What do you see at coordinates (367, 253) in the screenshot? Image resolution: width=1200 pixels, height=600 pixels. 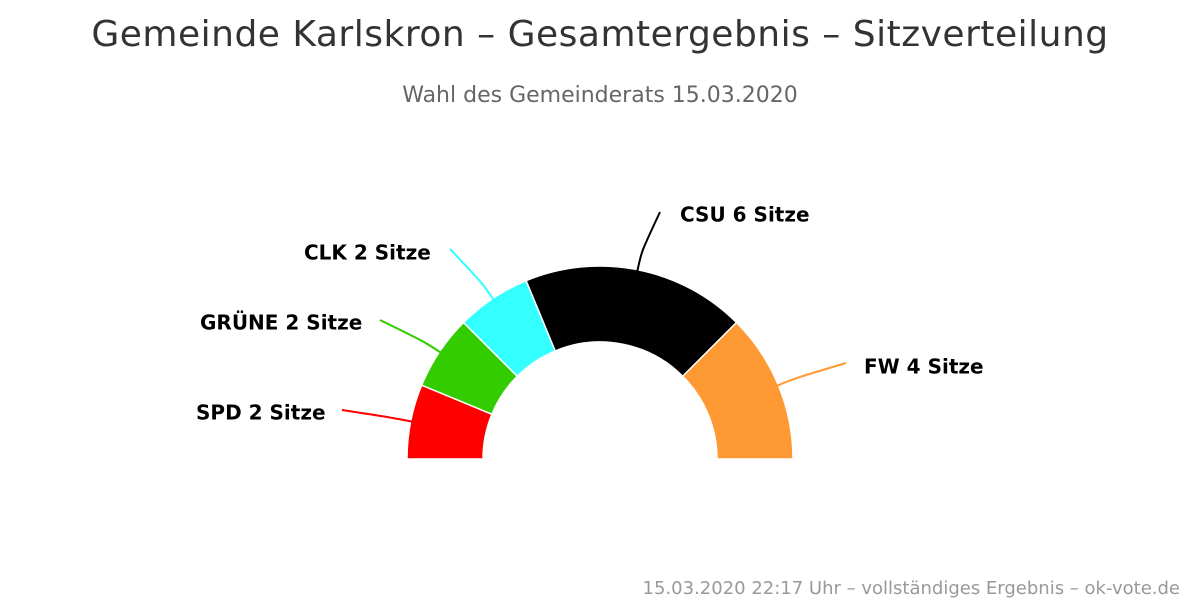 I see `label-clk: CLK 2 Sitze` at bounding box center [367, 253].